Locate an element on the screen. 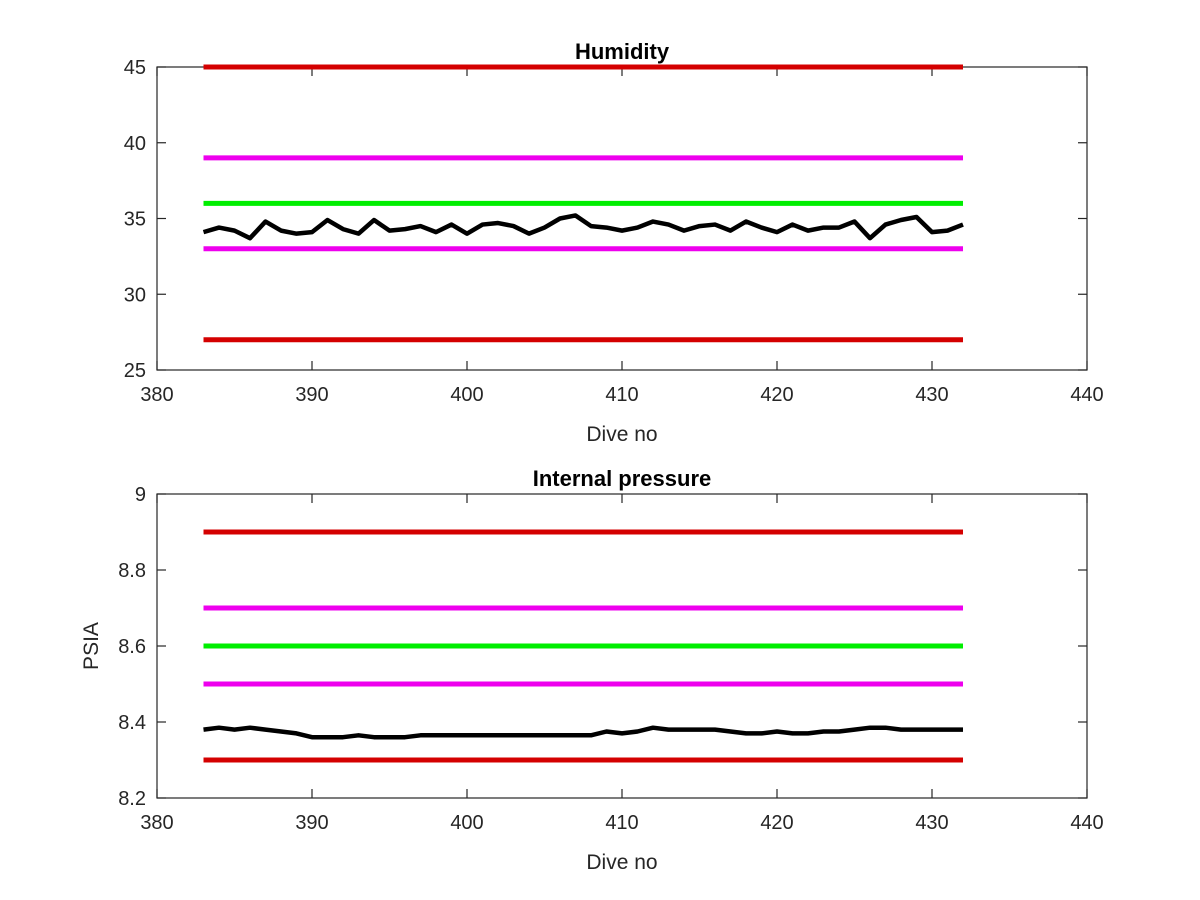  internal-pressure-y-tick-label: 8.4 is located at coordinates (132, 723).